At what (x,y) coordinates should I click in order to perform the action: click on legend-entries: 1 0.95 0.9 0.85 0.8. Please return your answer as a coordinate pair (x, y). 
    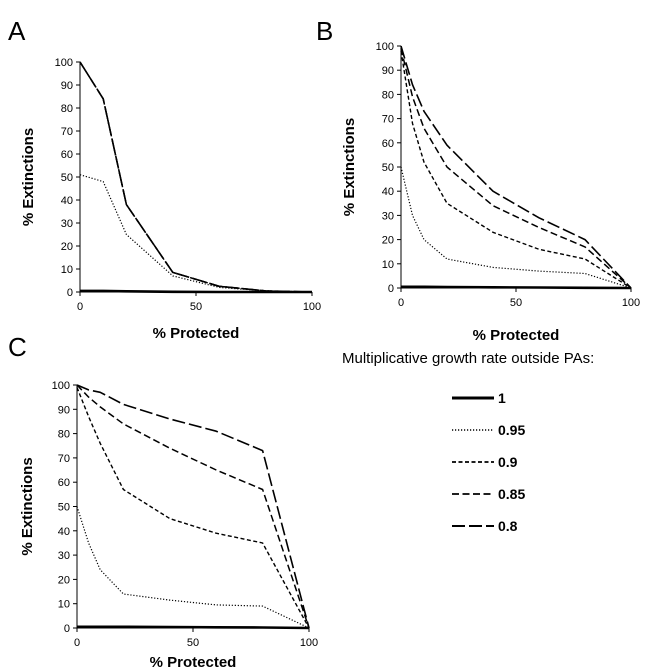
    Looking at the image, I should click on (488, 462).